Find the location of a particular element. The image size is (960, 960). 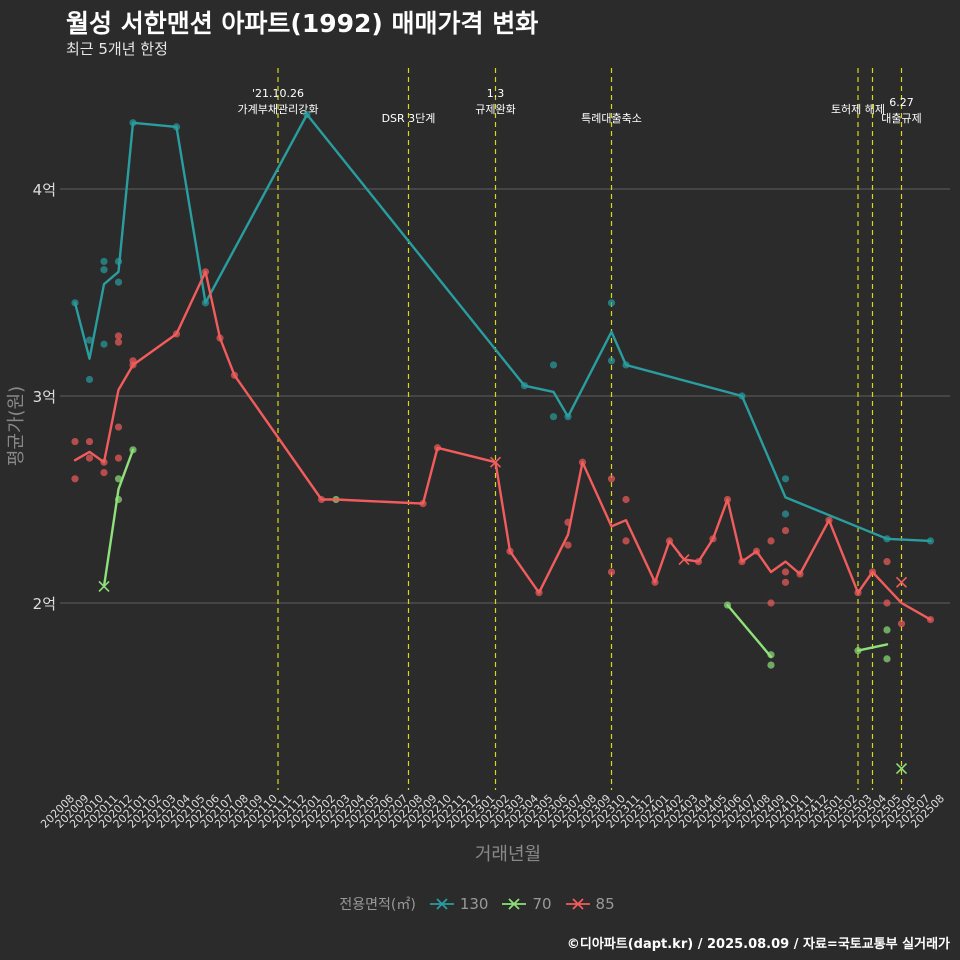

chart-title: 월성 서한맨션 아파트(1992) 매매가격 변화 is located at coordinates (302, 23).